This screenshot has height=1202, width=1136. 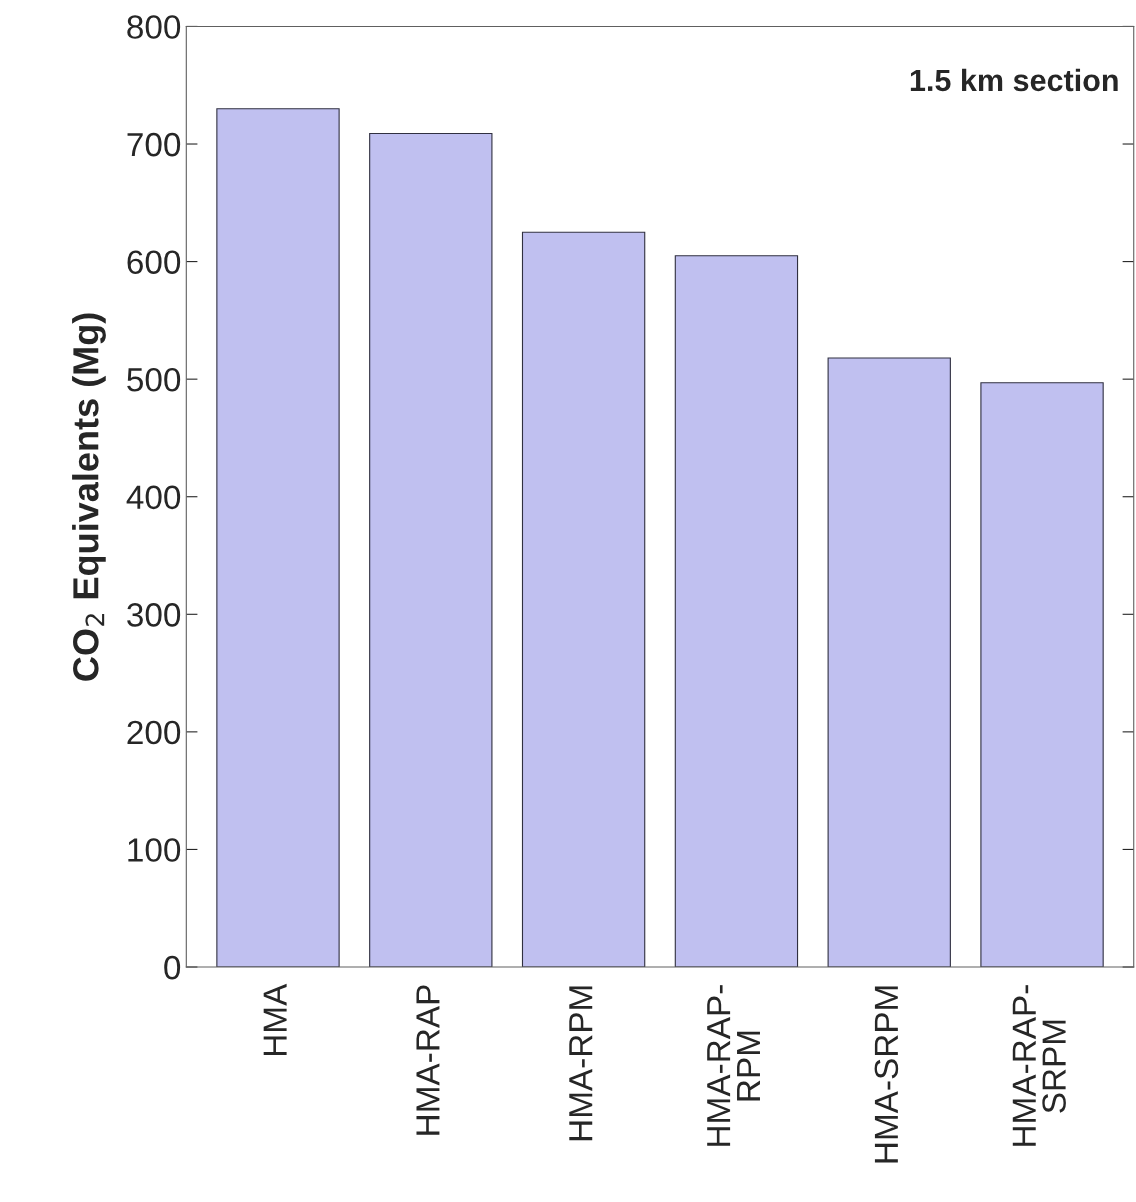 I want to click on y-tick-label: 100, so click(x=154, y=850).